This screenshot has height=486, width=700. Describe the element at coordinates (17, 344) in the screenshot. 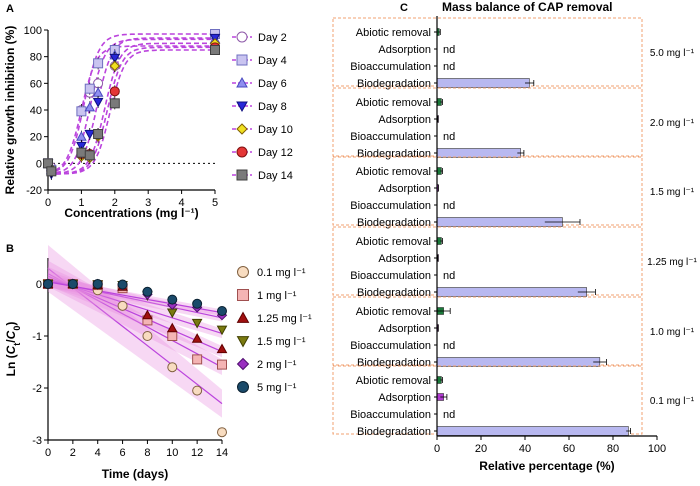

I see `y-axis-label-part: t` at that location.